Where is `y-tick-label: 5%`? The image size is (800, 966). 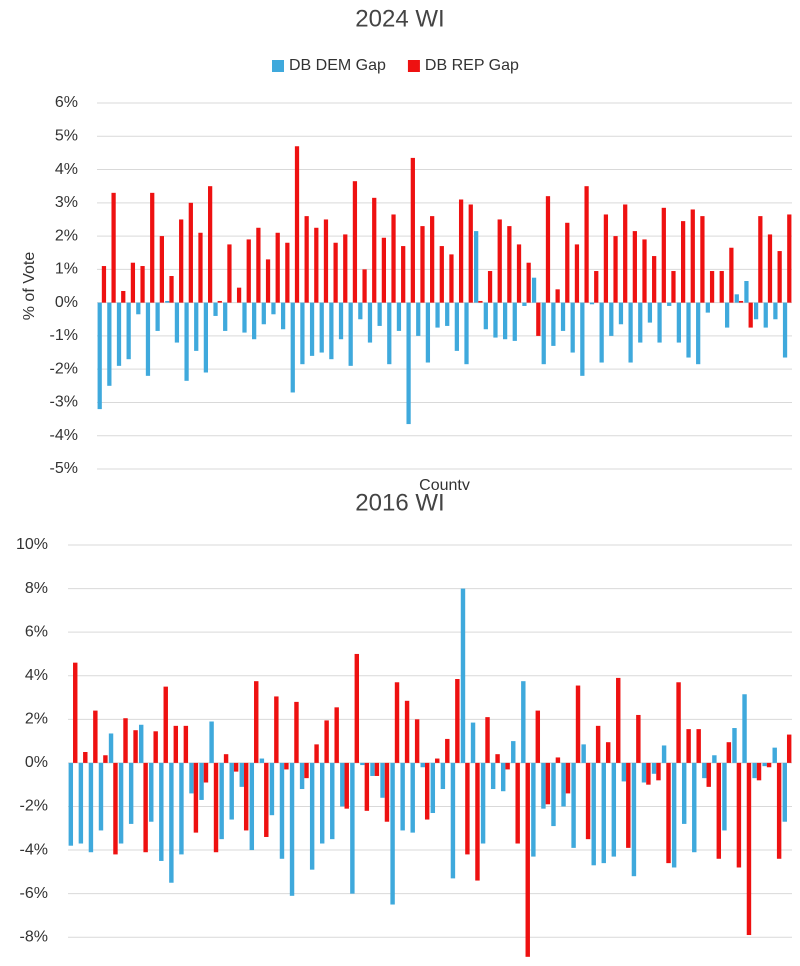 y-tick-label: 5% is located at coordinates (66, 135).